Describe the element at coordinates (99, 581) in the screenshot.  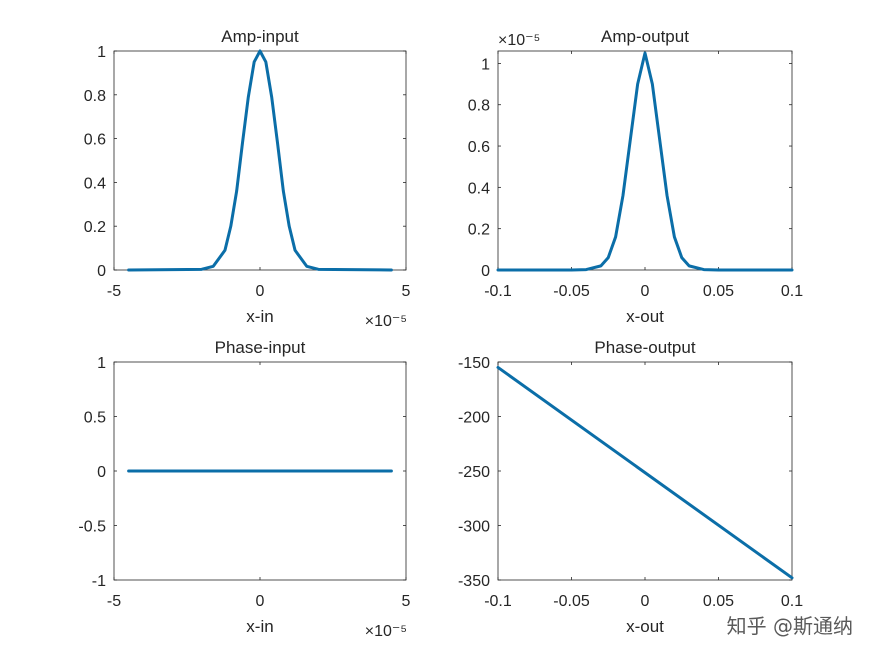
I see `y-tick-label: -1` at that location.